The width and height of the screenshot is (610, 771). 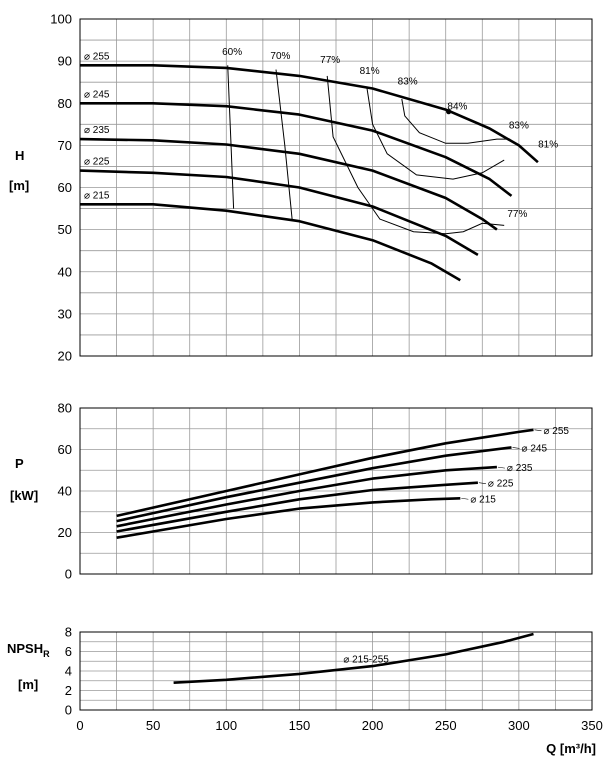 What do you see at coordinates (68, 632) in the screenshot?
I see `y-tick-label: 8` at bounding box center [68, 632].